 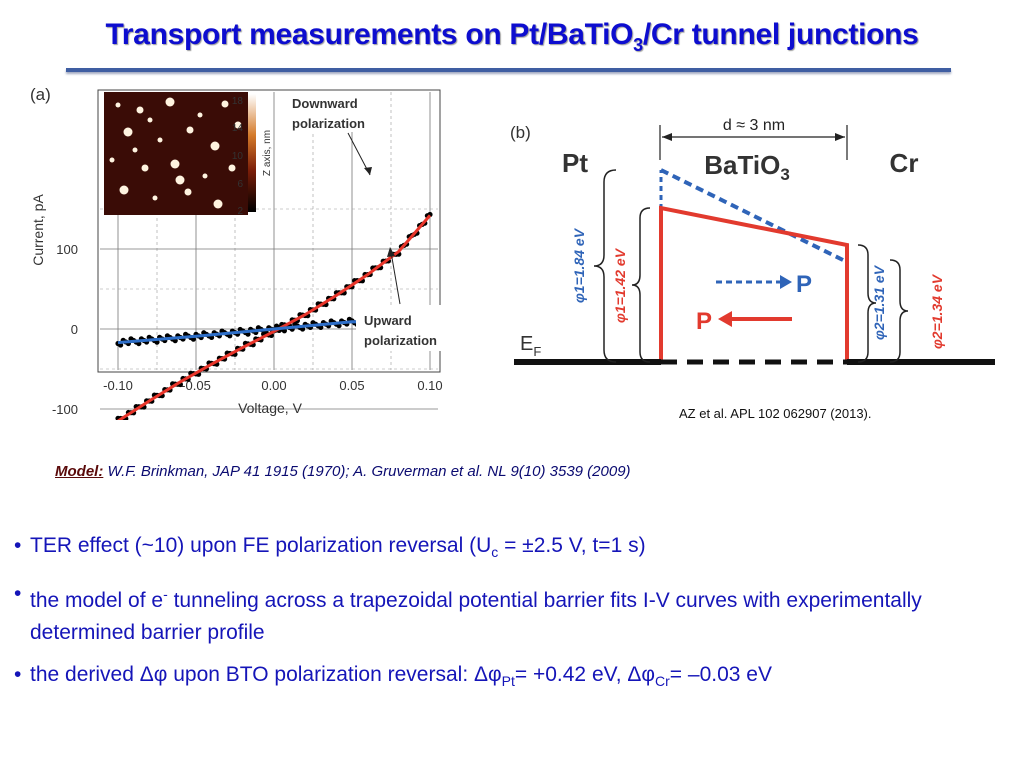 What do you see at coordinates (641, 285) in the screenshot?
I see `brace-phi1-red` at bounding box center [641, 285].